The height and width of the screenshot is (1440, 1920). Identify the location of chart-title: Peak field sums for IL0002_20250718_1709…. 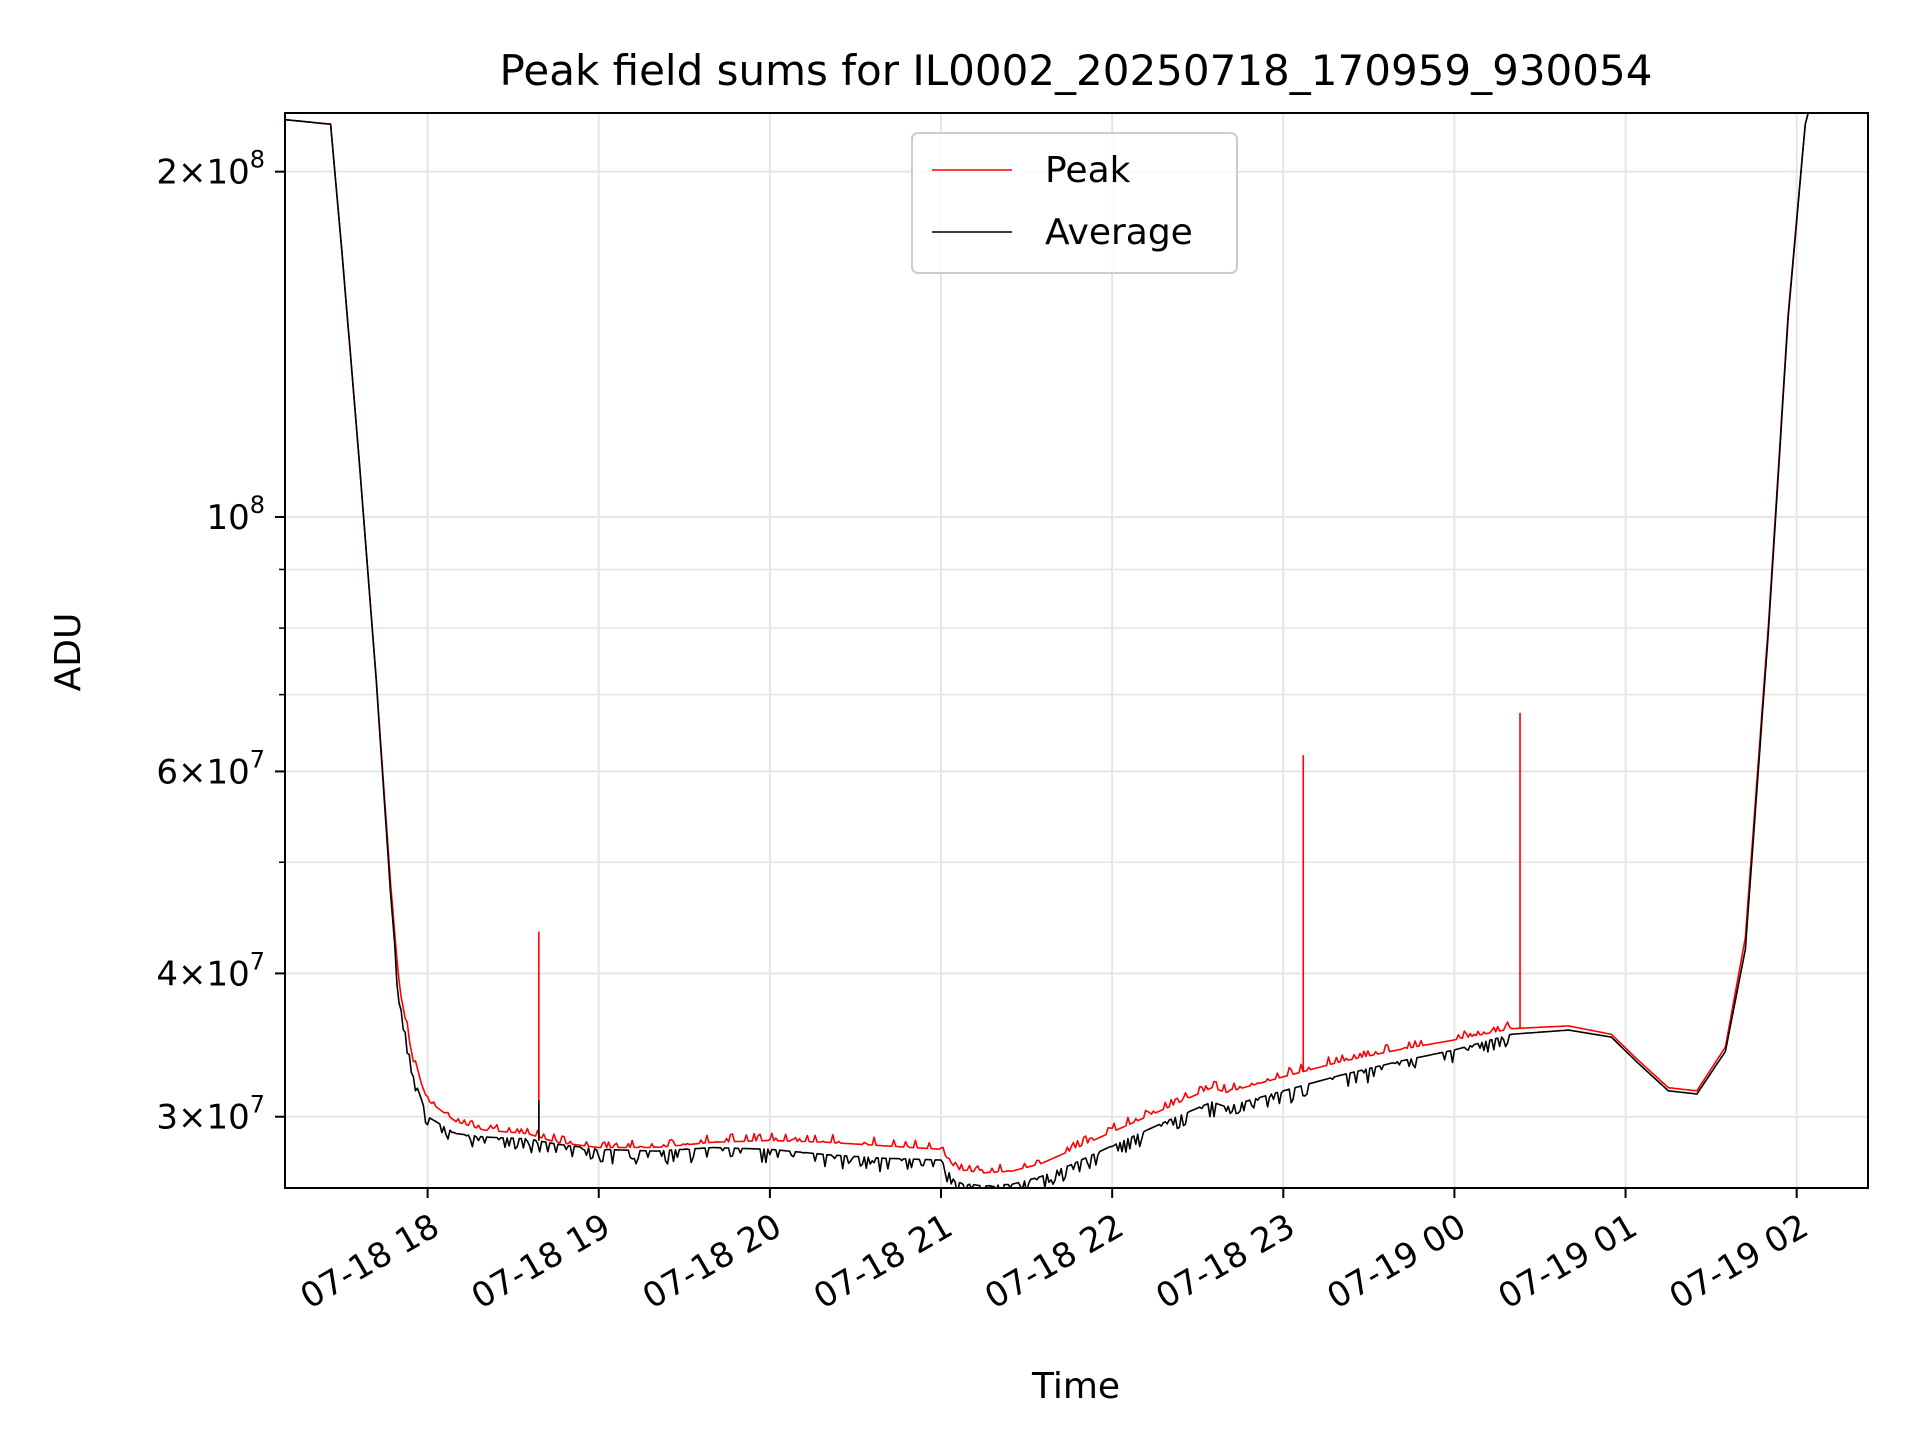
(1076, 70).